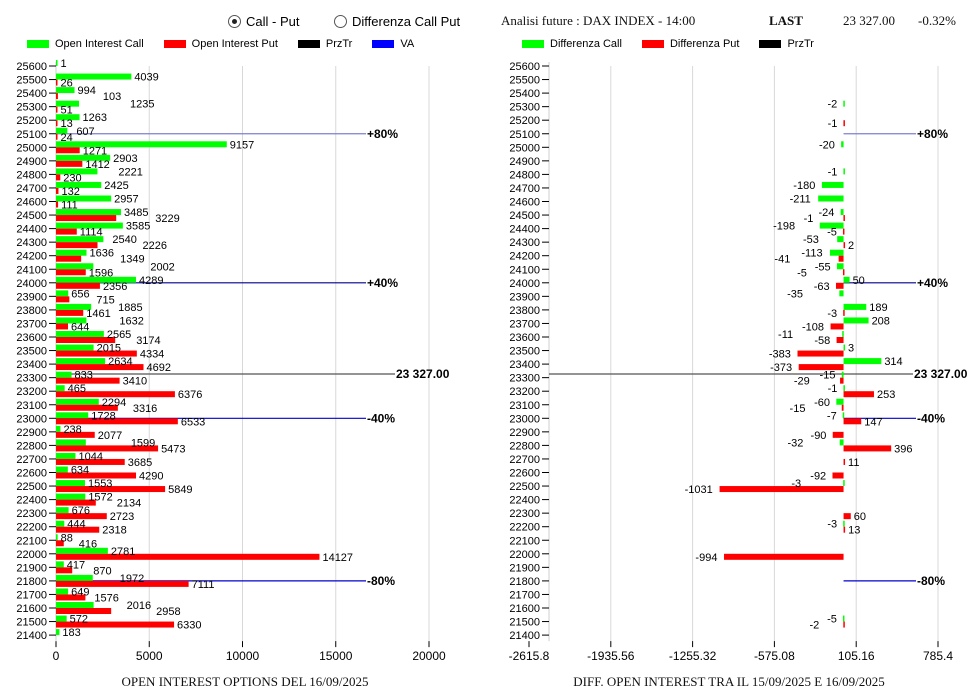  I want to click on bar-value-label: -63, so click(822, 287).